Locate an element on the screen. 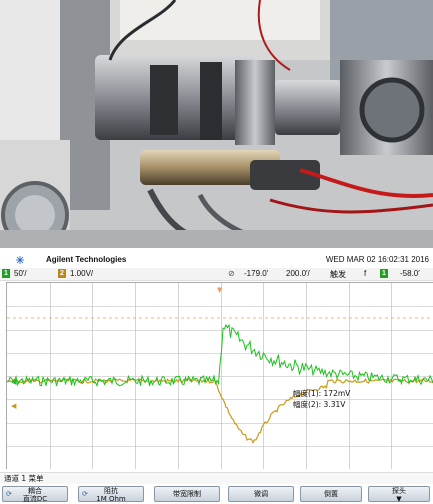  trigger-marker: ▼ is located at coordinates (220, 290).